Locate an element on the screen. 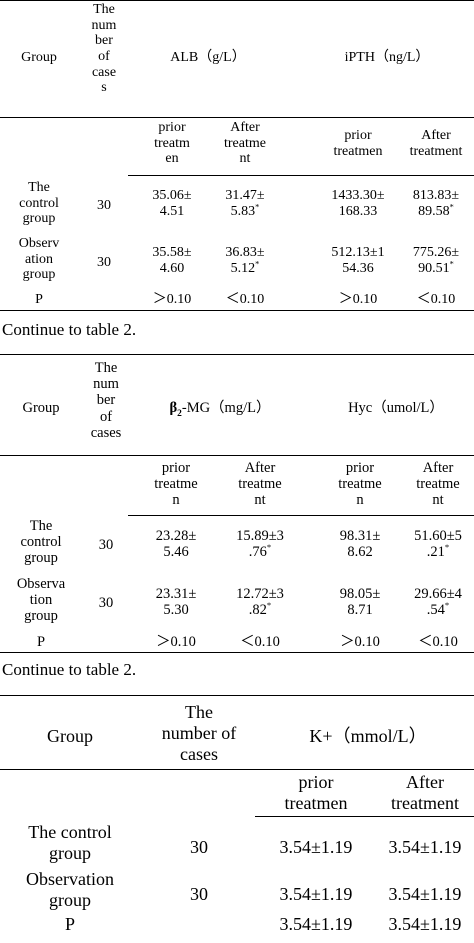  table-1-row-2-cases: 30 is located at coordinates (104, 262).